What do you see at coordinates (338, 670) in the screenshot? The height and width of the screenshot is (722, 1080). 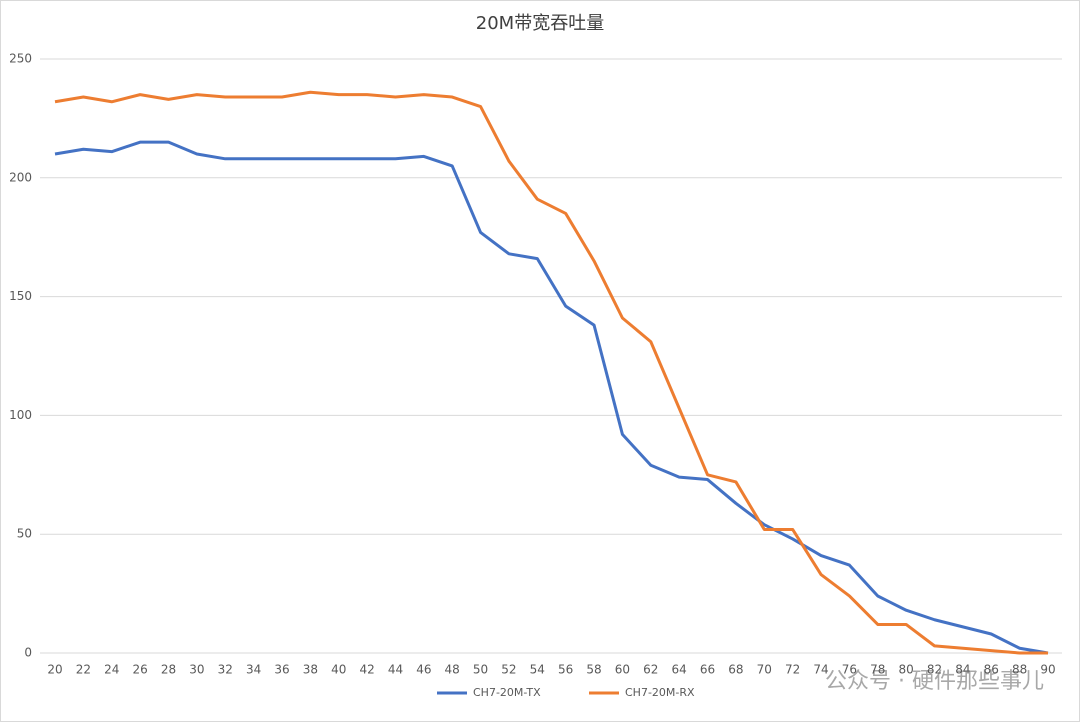 I see `x-tick-label: 40` at bounding box center [338, 670].